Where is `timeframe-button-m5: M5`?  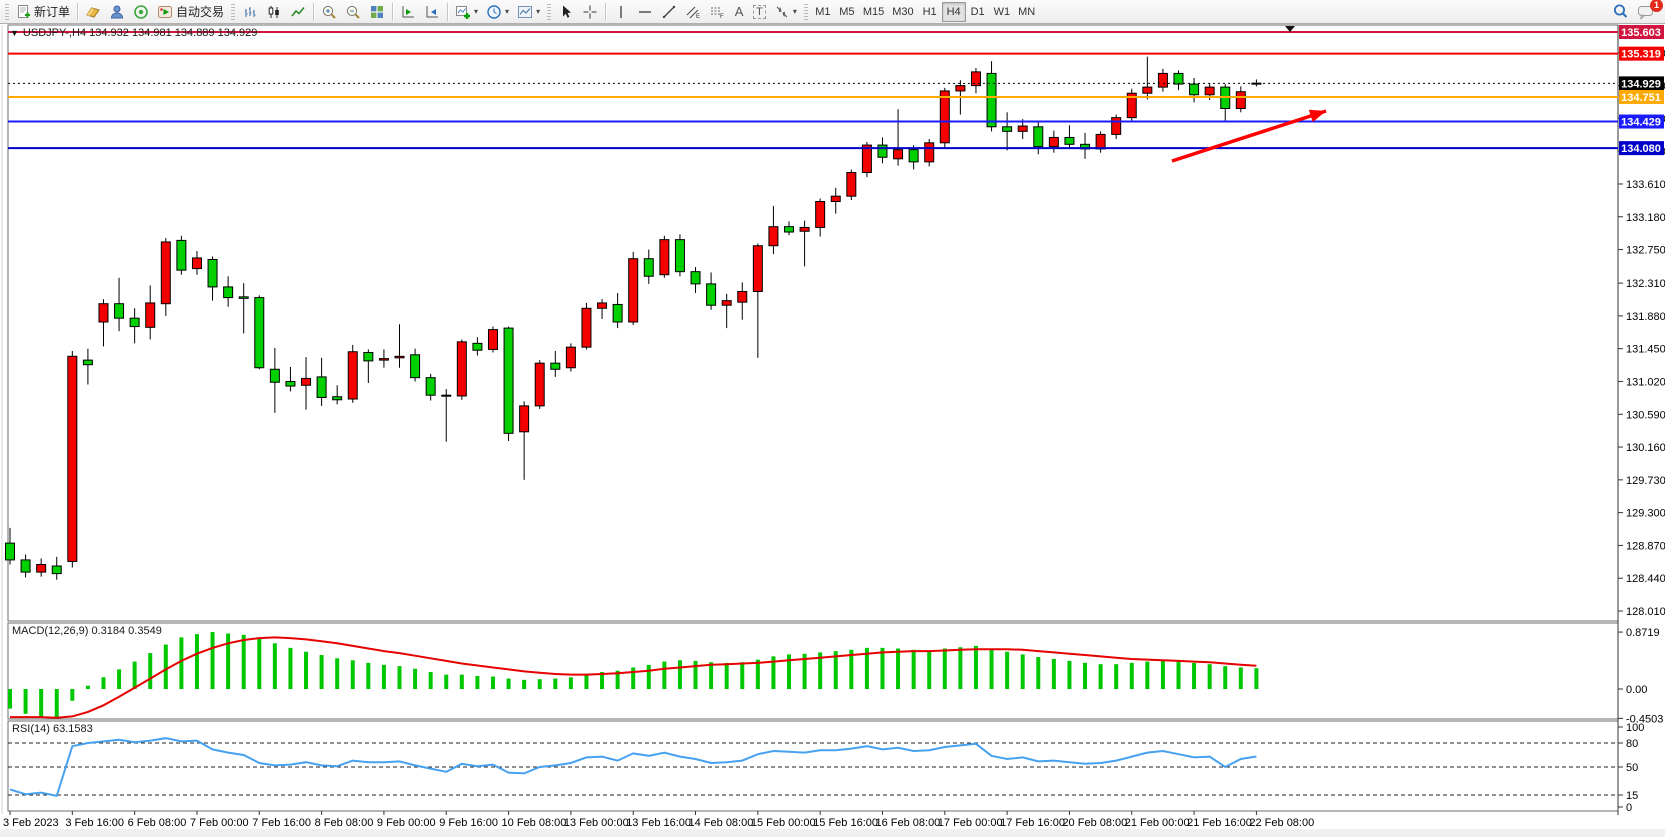
timeframe-button-m5: M5 is located at coordinates (847, 12).